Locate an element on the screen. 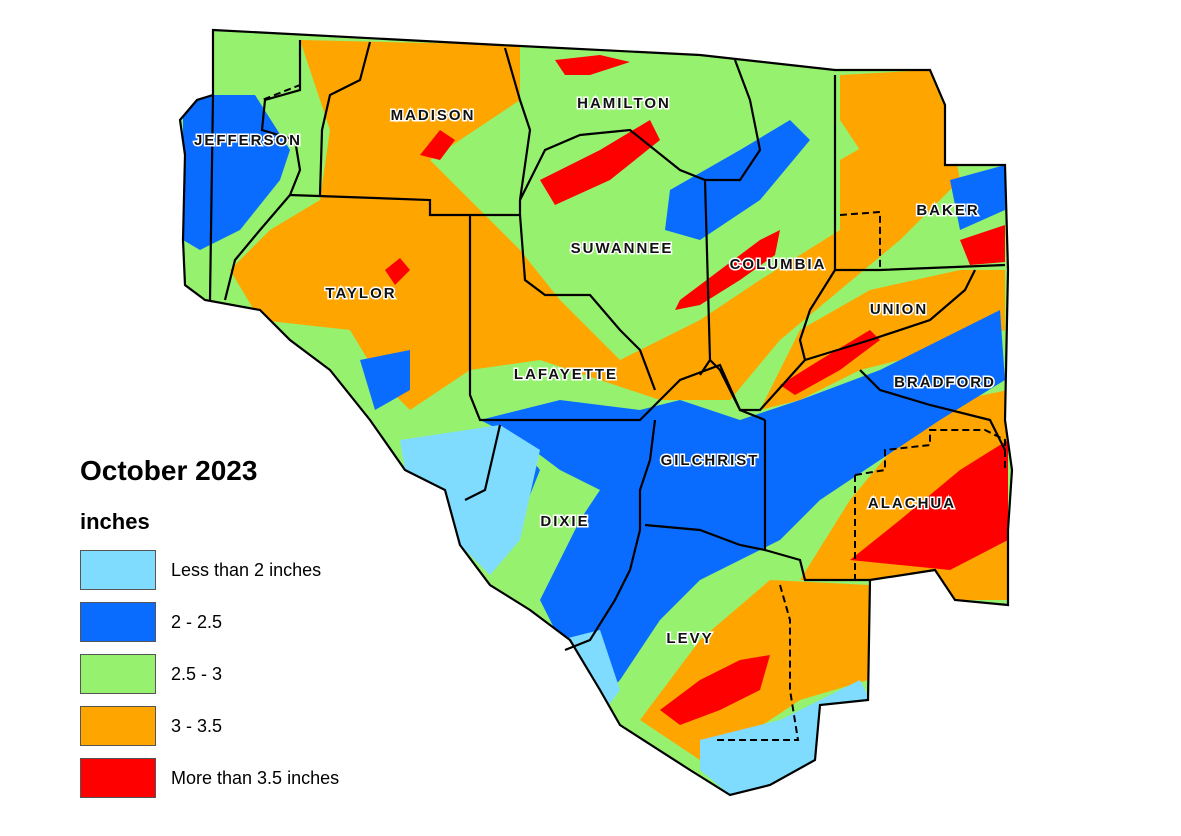 This screenshot has height=836, width=1181. boundary-taylor-north is located at coordinates (405, 205).